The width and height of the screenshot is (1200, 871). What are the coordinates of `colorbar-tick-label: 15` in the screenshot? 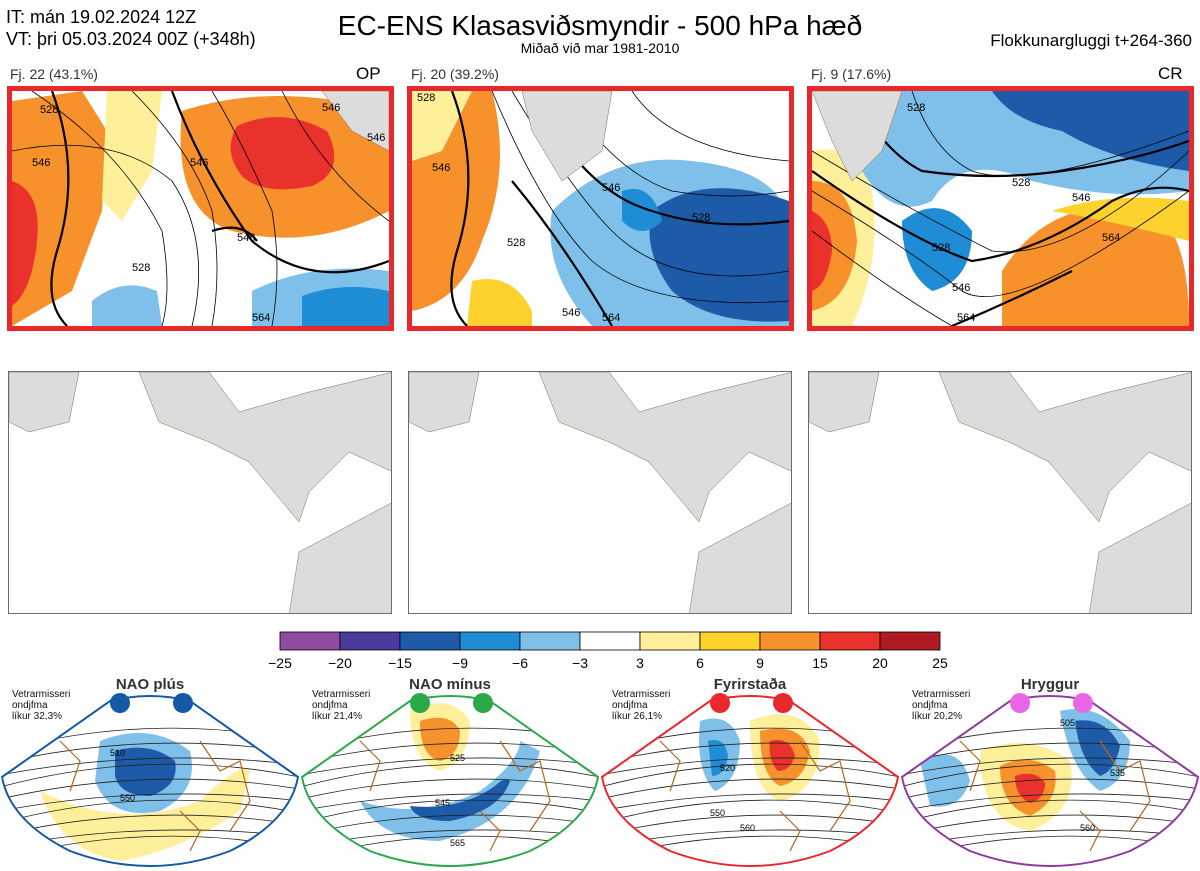 It's located at (820, 663).